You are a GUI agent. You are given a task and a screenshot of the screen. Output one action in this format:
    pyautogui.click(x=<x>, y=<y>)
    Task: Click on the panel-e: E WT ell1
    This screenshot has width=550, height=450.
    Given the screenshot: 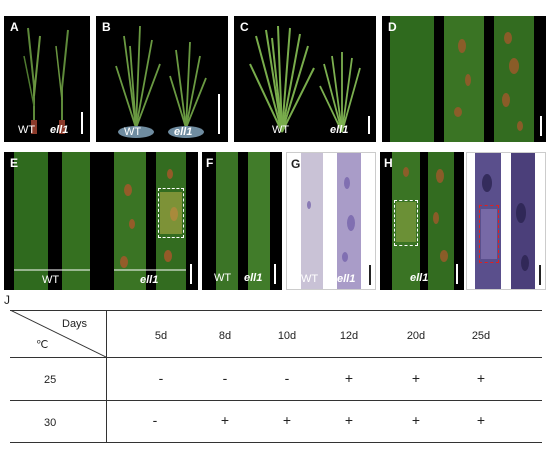 What is the action you would take?
    pyautogui.click(x=101, y=221)
    